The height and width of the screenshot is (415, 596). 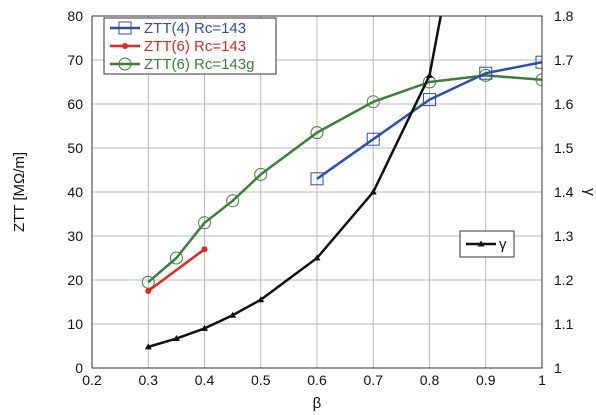 I want to click on y2-tick-label: 1.6, so click(x=564, y=104).